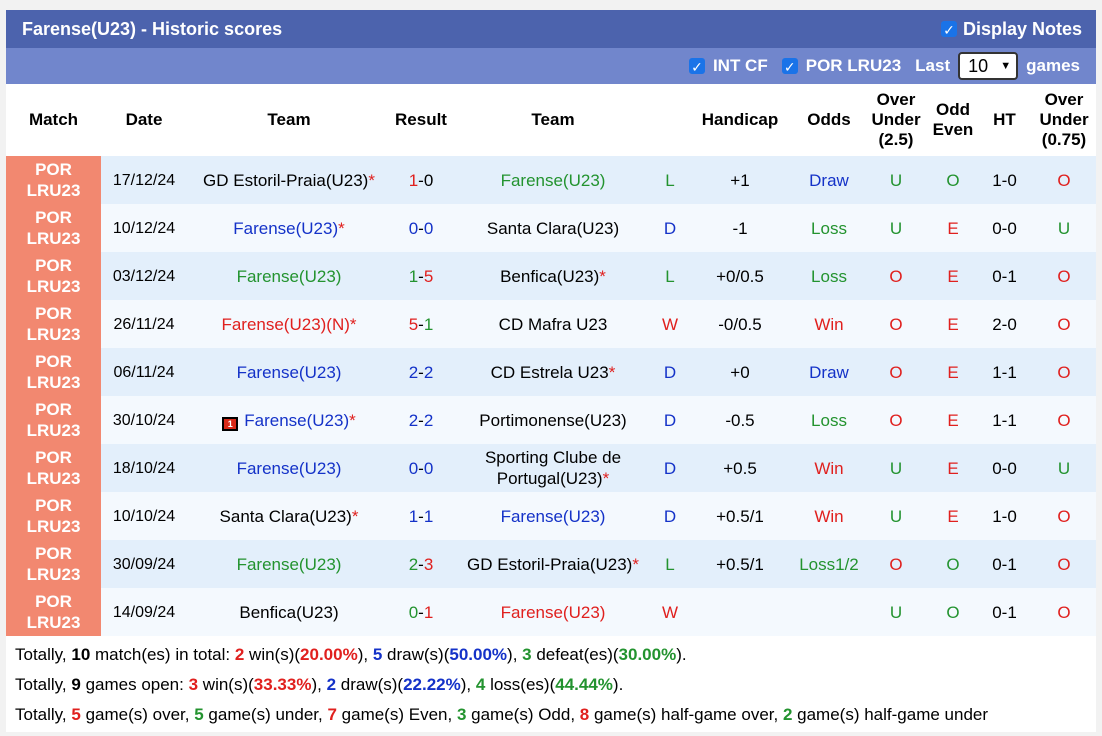  Describe the element at coordinates (829, 612) in the screenshot. I see `odds-cell` at that location.